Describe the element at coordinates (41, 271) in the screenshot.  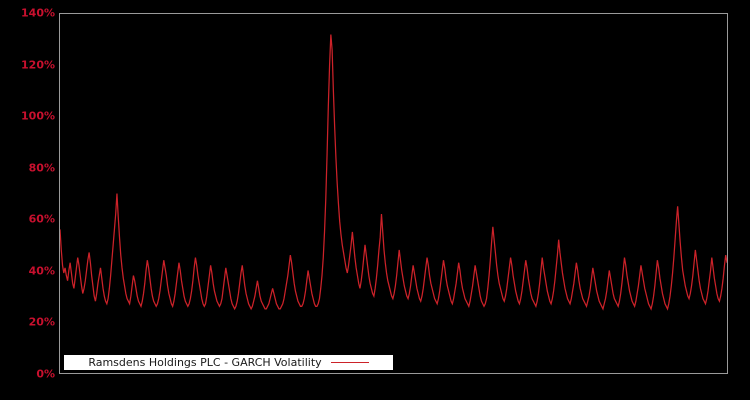
I see `y-tick-label-40: 40%` at that location.